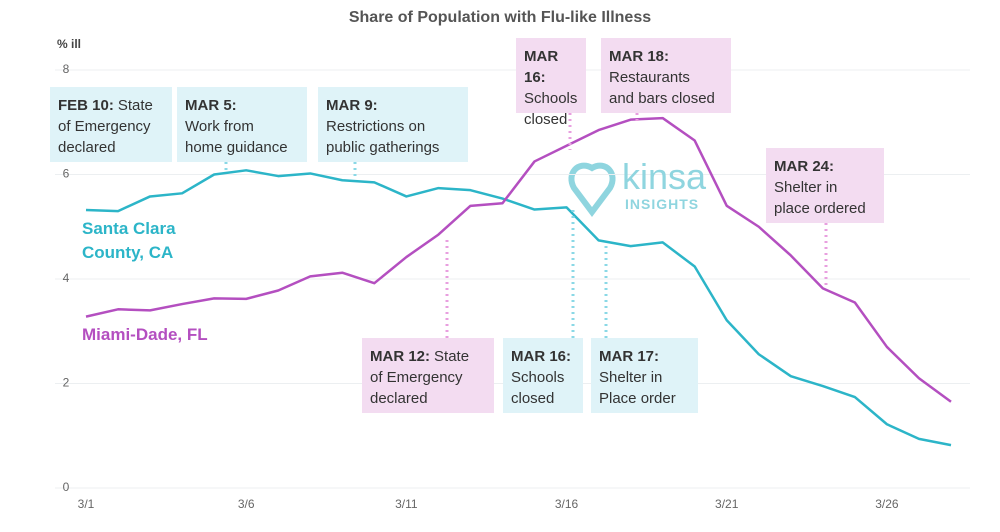 This screenshot has height=532, width=1000. What do you see at coordinates (352, 105) in the screenshot?
I see `annotation-date: MAR 9:` at bounding box center [352, 105].